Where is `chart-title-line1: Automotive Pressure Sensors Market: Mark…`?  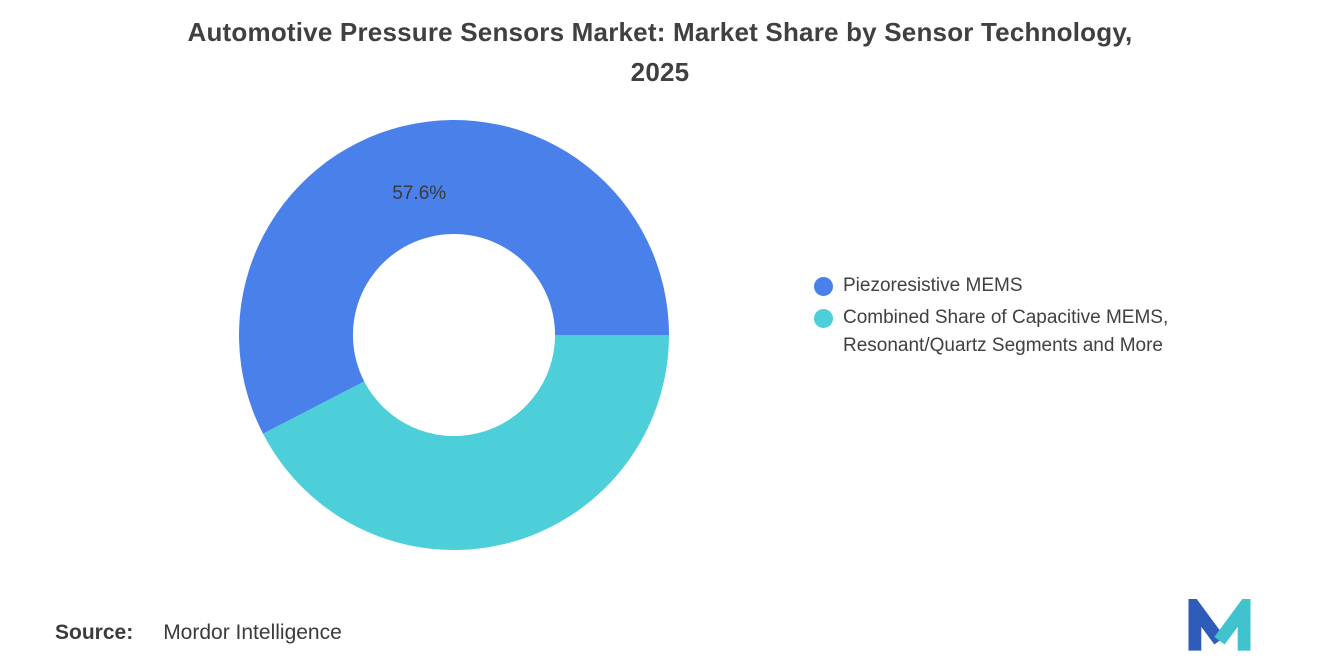
chart-title-line1: Automotive Pressure Sensors Market: Mark… is located at coordinates (660, 32).